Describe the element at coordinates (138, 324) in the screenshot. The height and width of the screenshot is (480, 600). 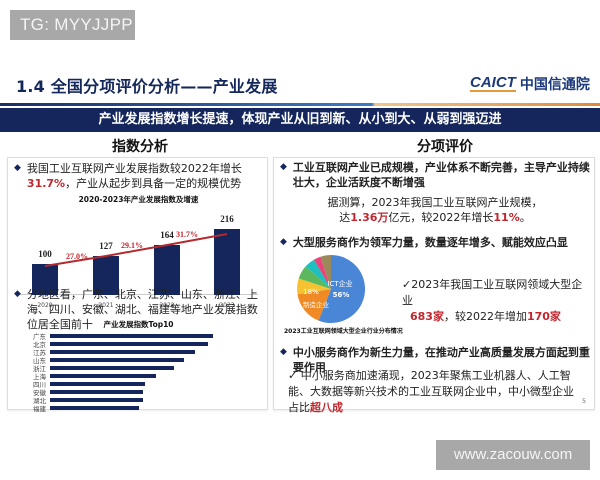
I see `top10-chart-title: 产业发展指数Top10` at that location.